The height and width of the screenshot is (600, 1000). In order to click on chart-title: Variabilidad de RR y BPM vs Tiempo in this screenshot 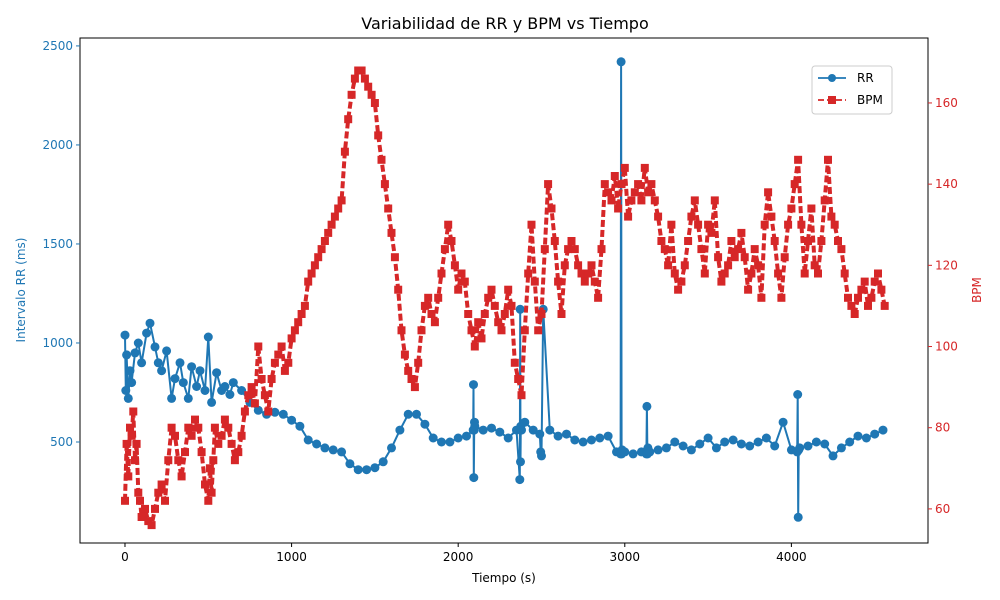, I will do `click(505, 23)`.